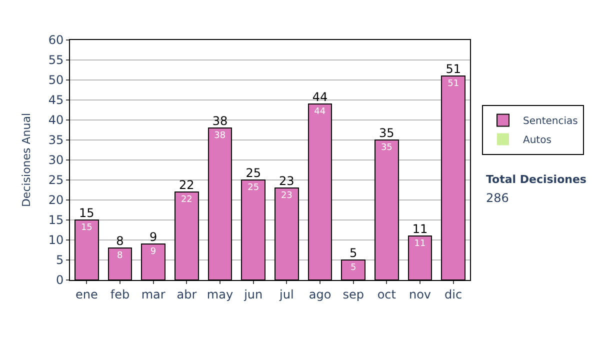 The width and height of the screenshot is (600, 340). I want to click on x-tick-label: nov, so click(420, 294).